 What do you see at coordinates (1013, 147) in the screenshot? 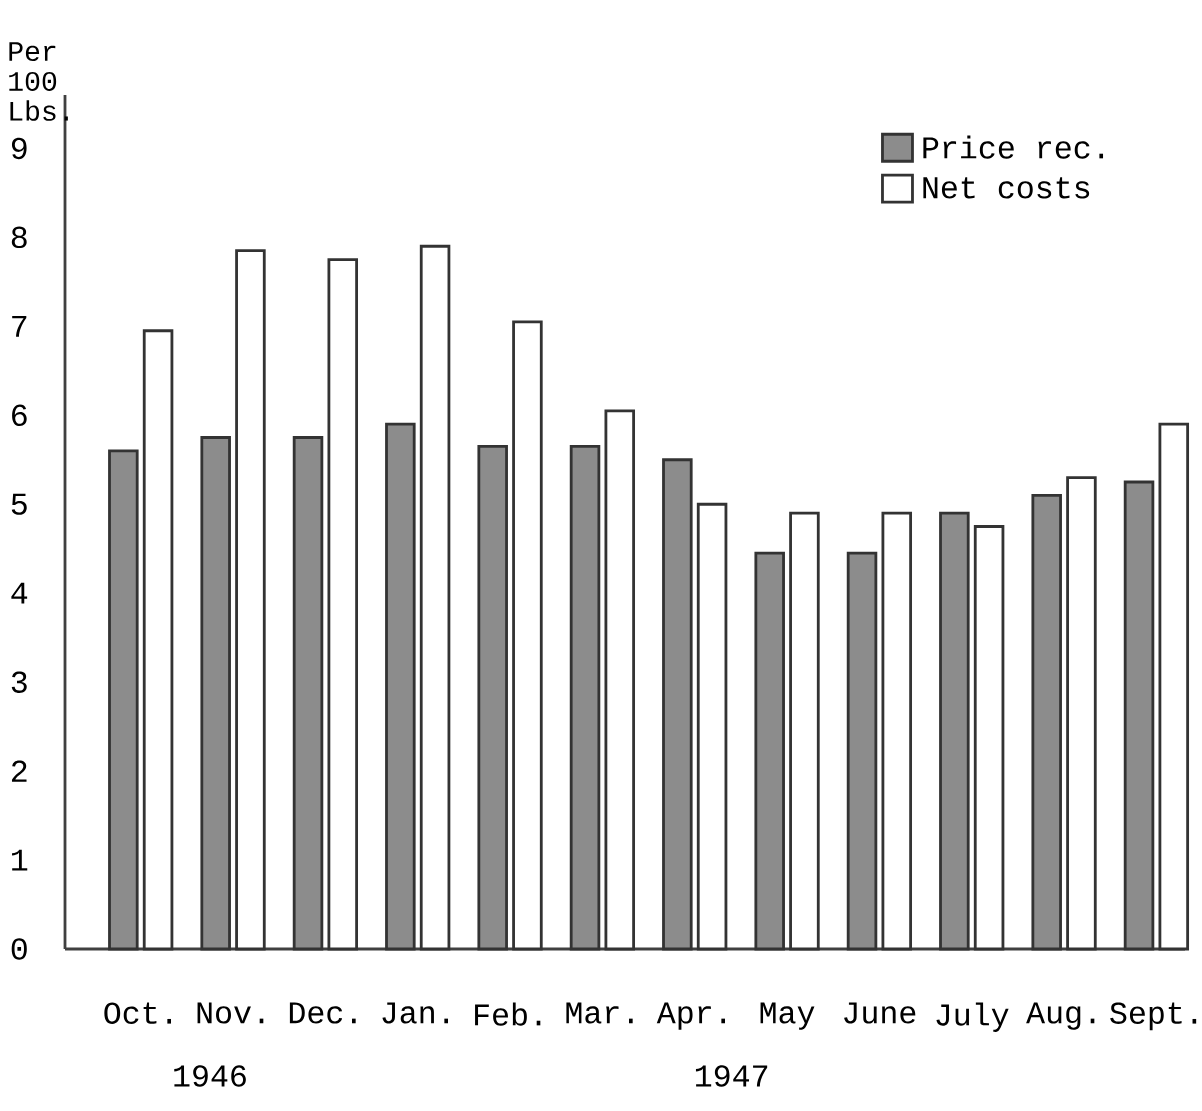
I see `legend-label: Price rec.` at bounding box center [1013, 147].